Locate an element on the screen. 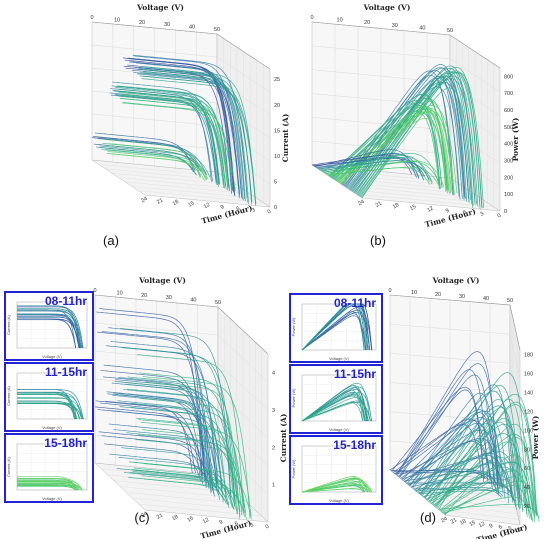 The width and height of the screenshot is (550, 539). x-tick-label: 40 is located at coordinates (192, 28).